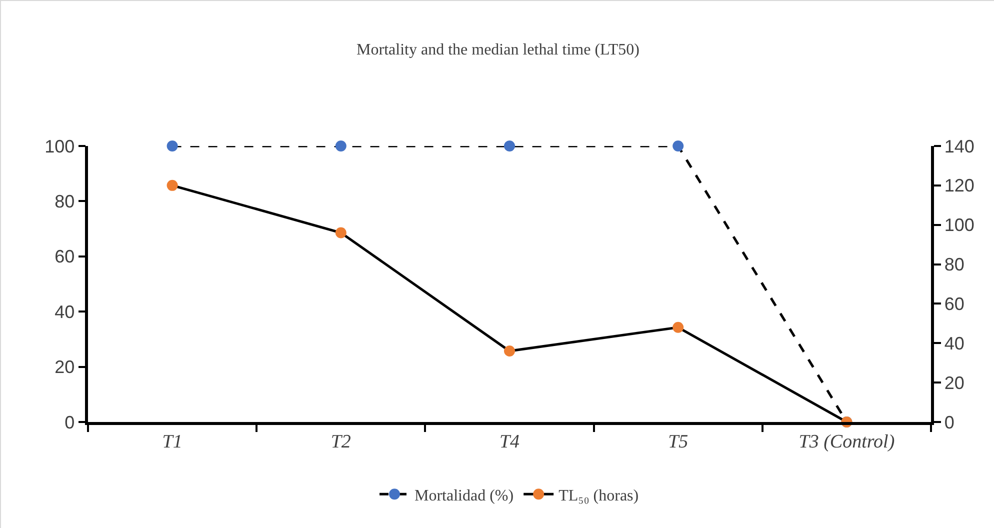 This screenshot has width=994, height=528. What do you see at coordinates (64, 202) in the screenshot?
I see `y-tick-label: 80` at bounding box center [64, 202].